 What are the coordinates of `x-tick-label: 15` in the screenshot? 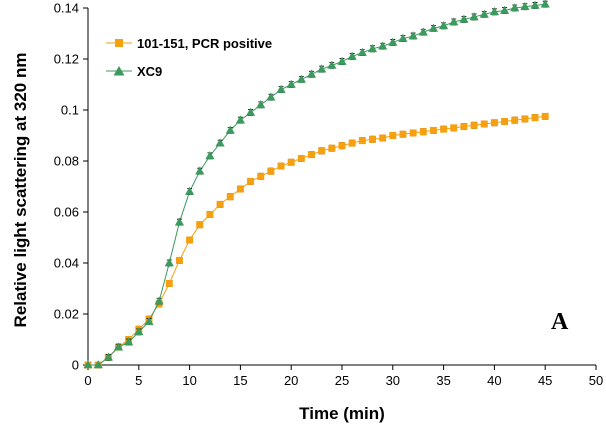 It's located at (240, 380).